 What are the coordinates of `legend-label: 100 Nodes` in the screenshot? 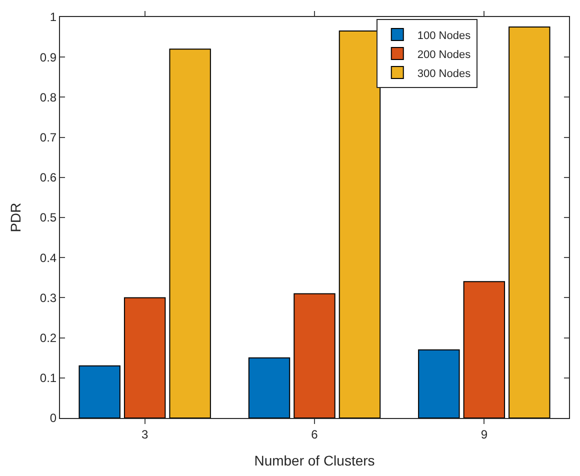 It's located at (444, 36).